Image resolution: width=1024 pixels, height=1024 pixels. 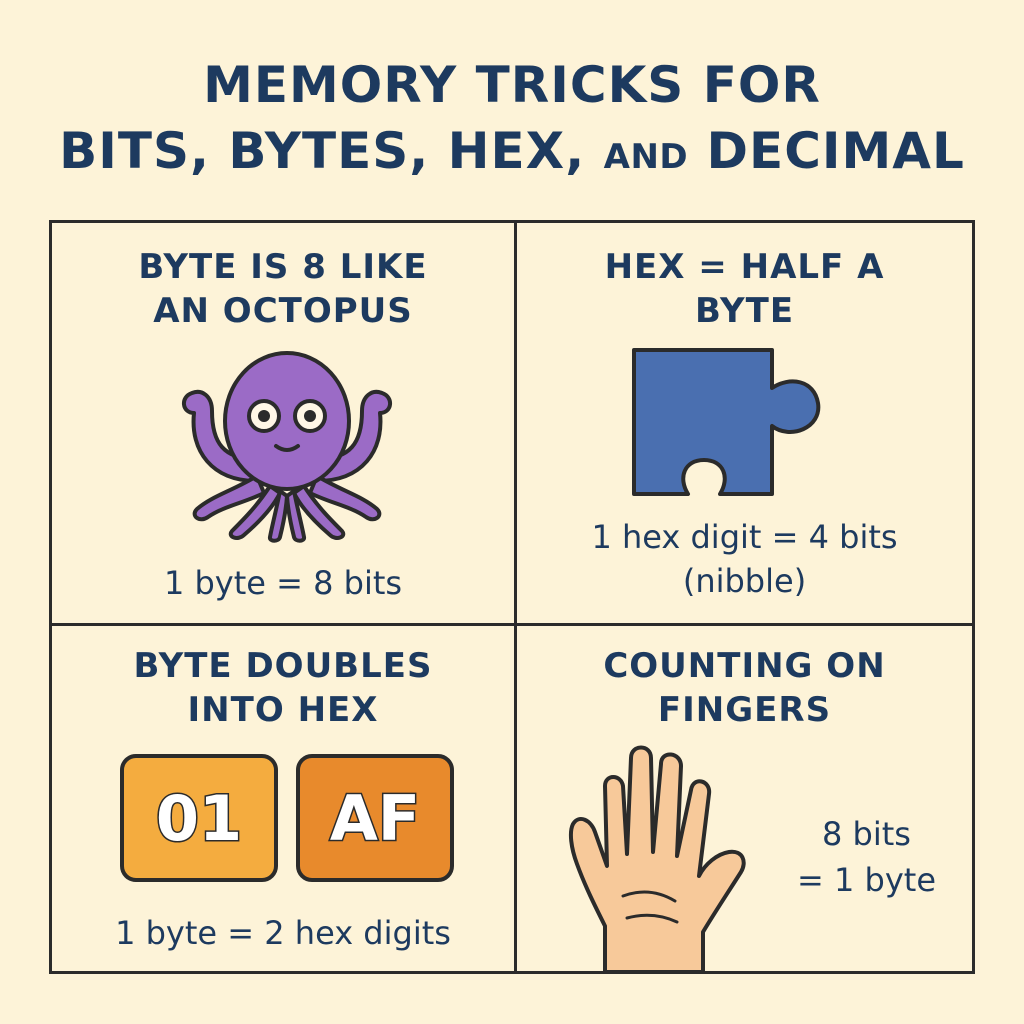 I want to click on panel-puzzle-caption-line-1: 1 hex digit = 4 bits, so click(x=744, y=537).